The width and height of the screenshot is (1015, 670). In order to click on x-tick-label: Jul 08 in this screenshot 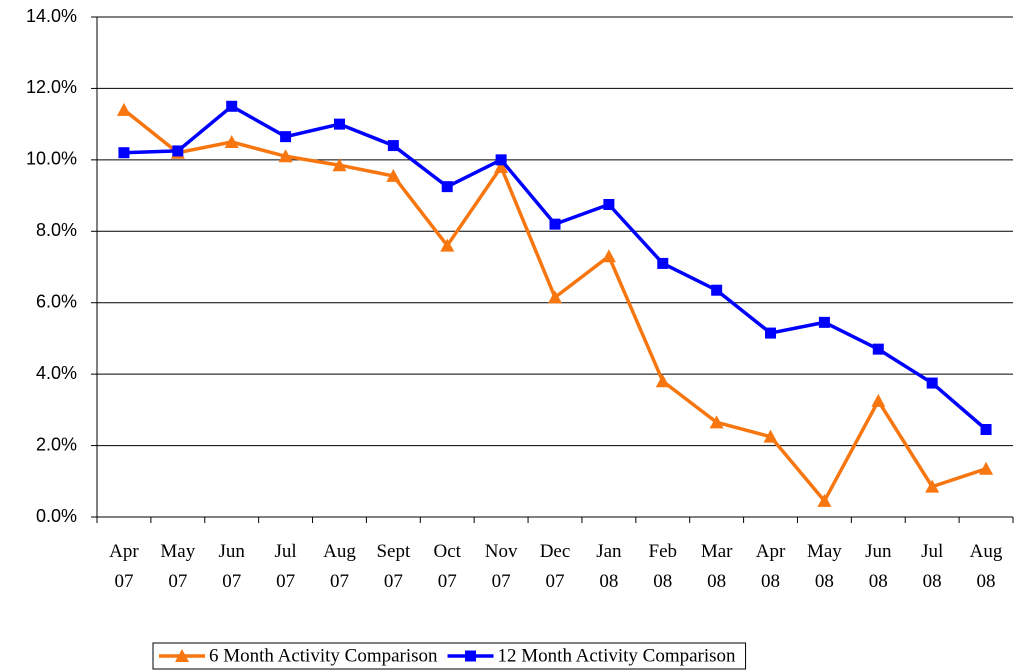, I will do `click(932, 566)`.